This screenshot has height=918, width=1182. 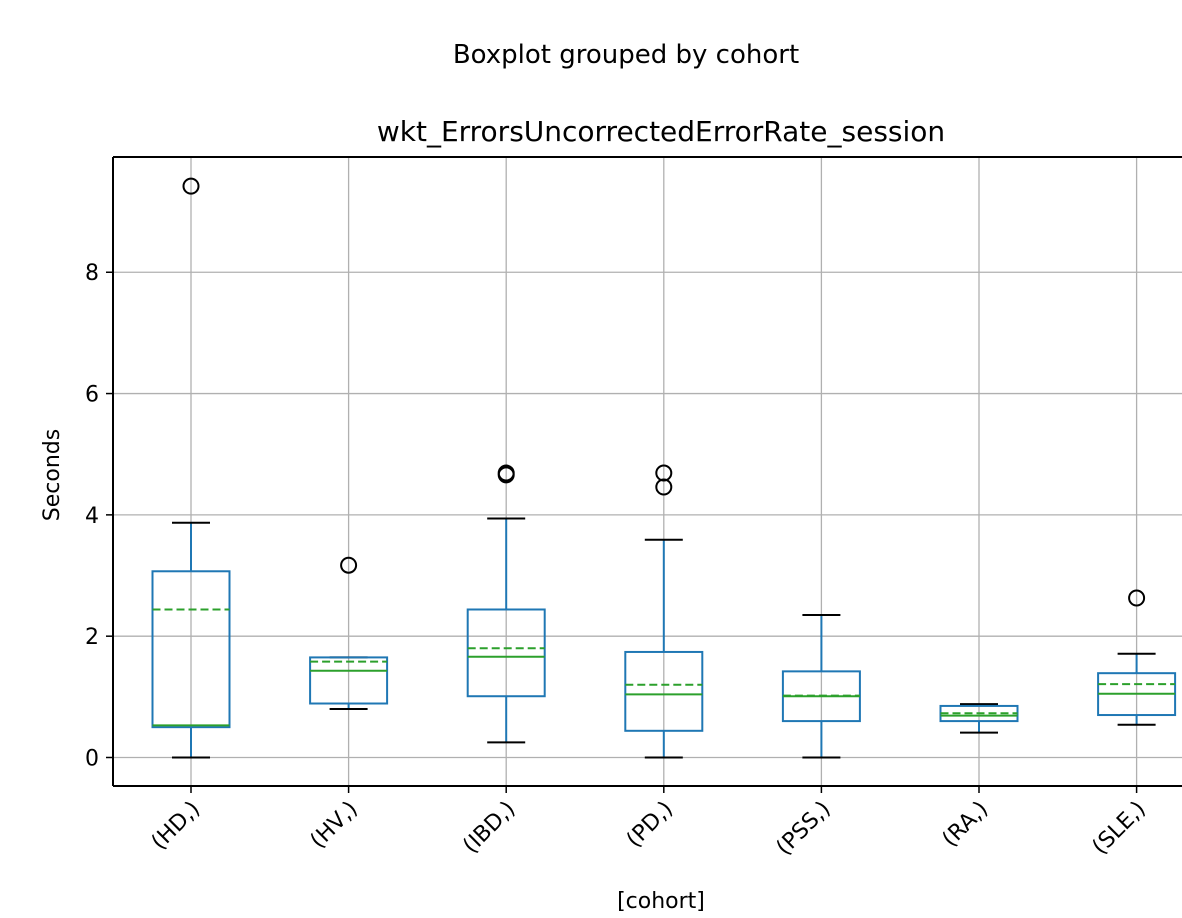 I want to click on x-tick-label: (PD,), so click(x=650, y=825).